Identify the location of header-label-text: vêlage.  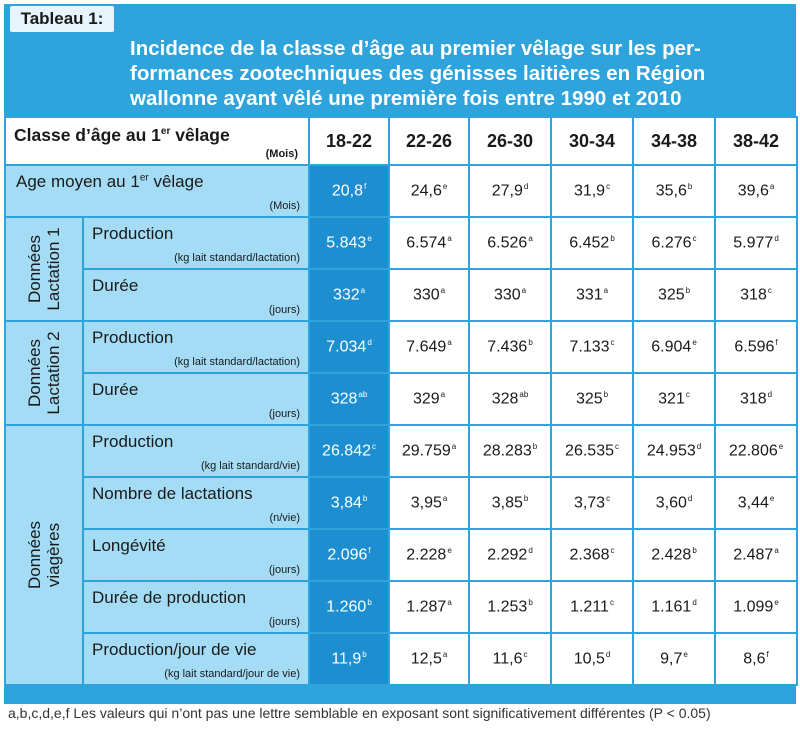
(200, 134).